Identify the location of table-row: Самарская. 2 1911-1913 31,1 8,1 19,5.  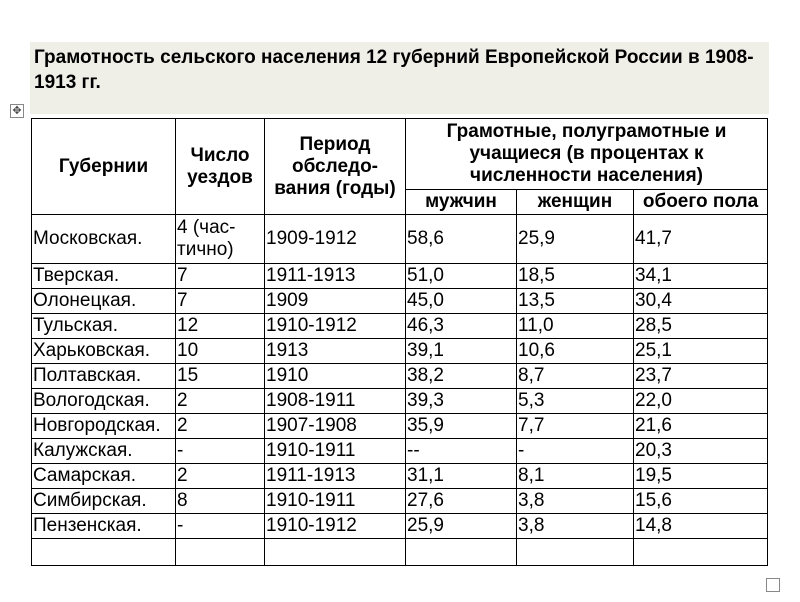
(400, 476).